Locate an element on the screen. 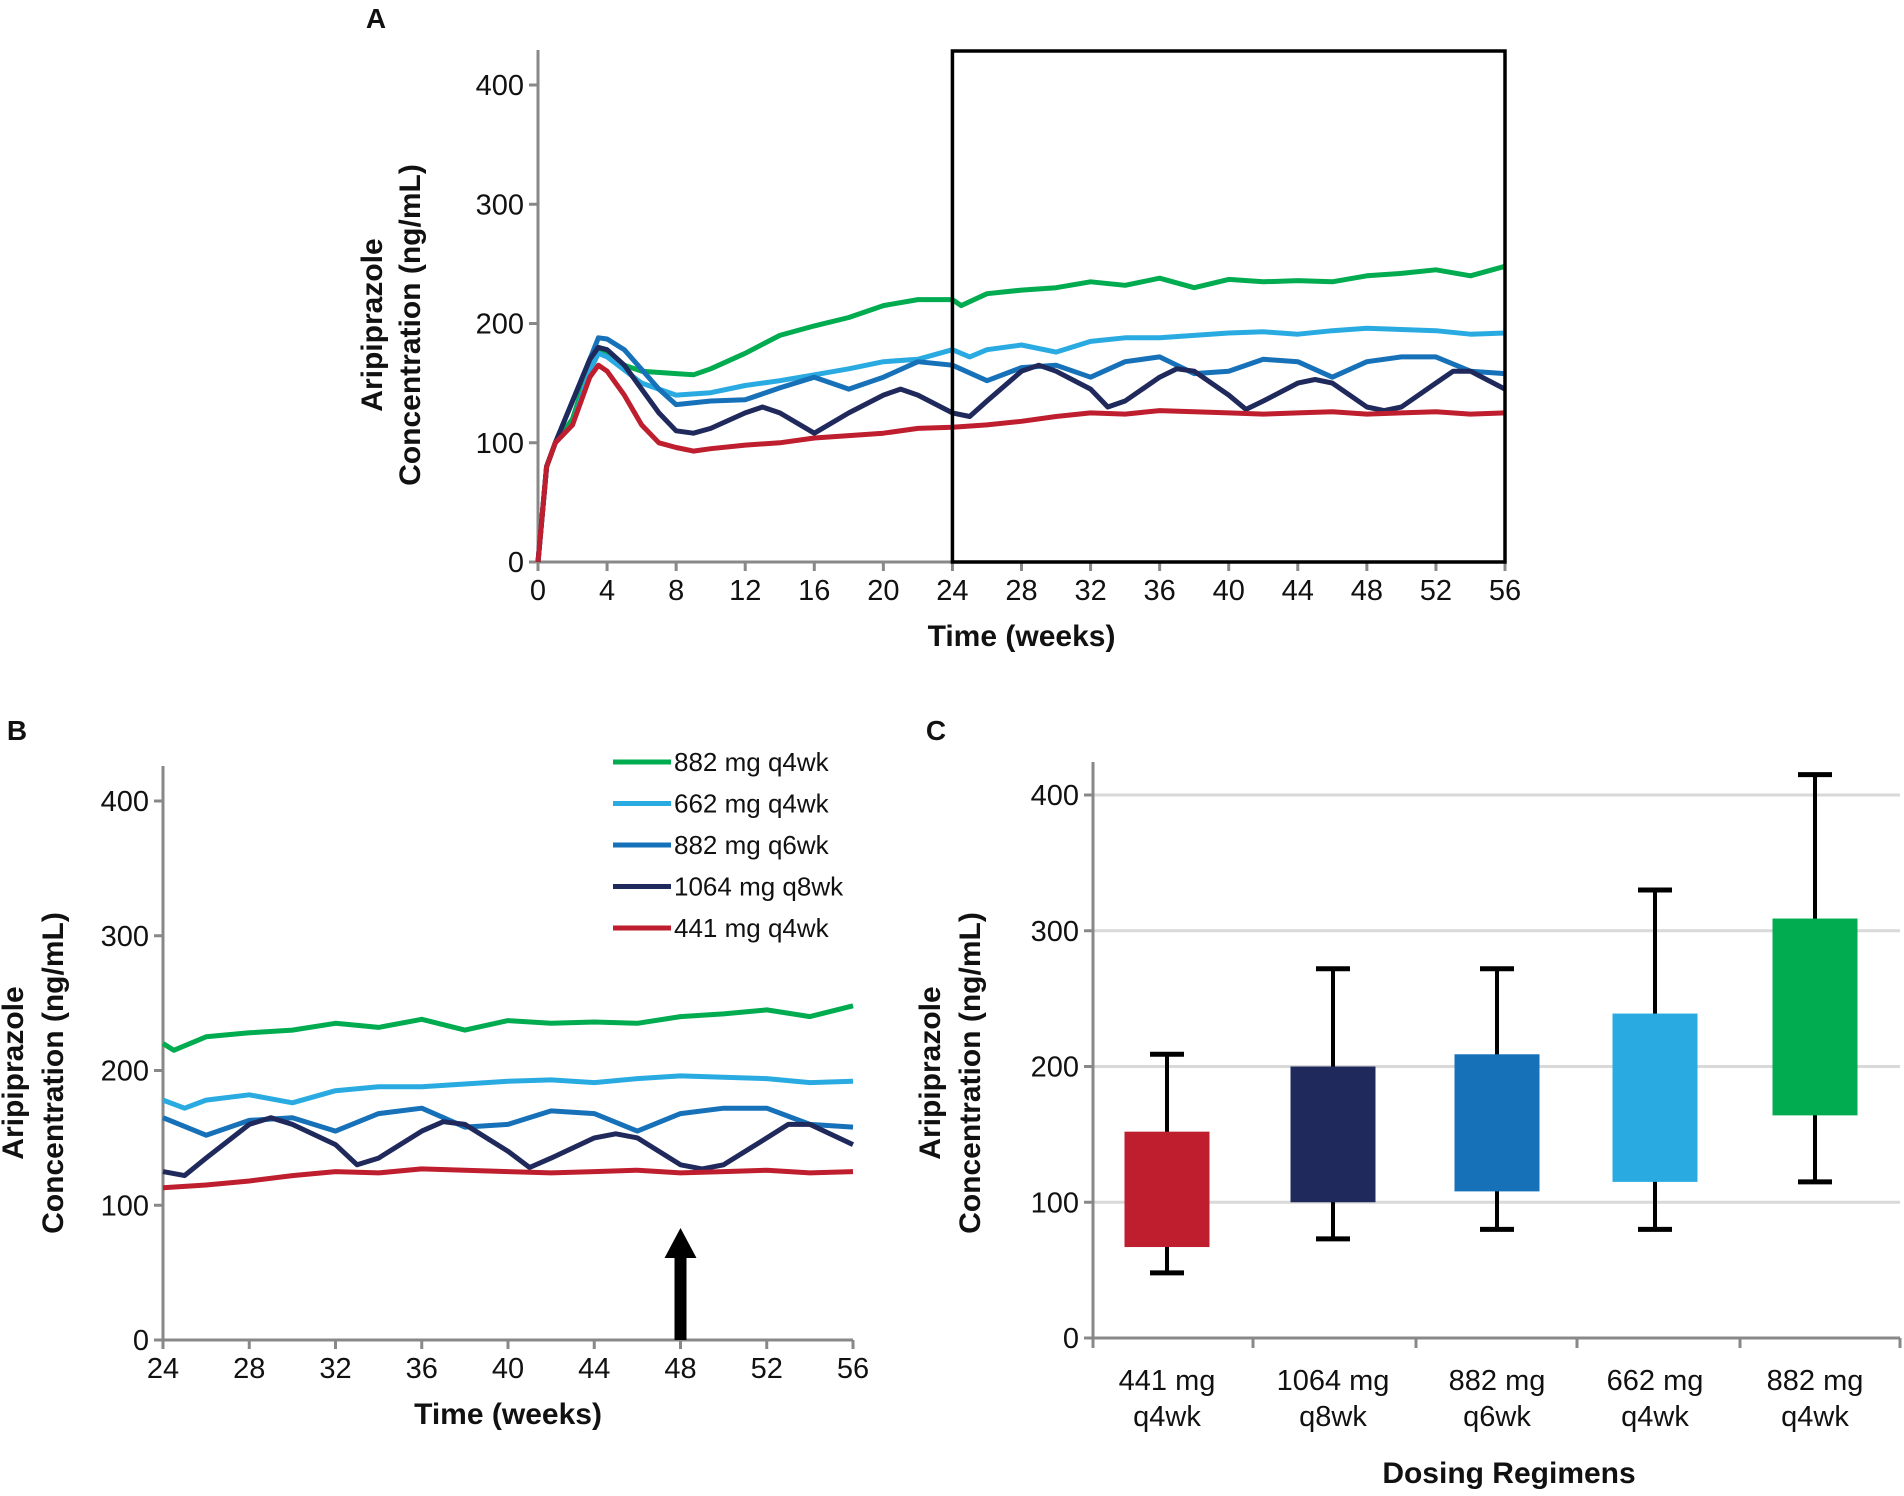 The image size is (1904, 1496). x-tick-label: 4 is located at coordinates (607, 591).